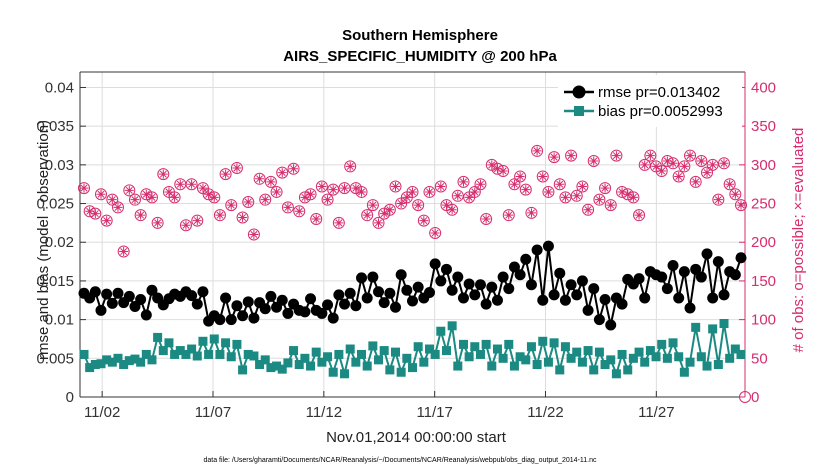 The height and width of the screenshot is (470, 830). Describe the element at coordinates (545, 412) in the screenshot. I see `x-tick-label: 11/22` at that location.